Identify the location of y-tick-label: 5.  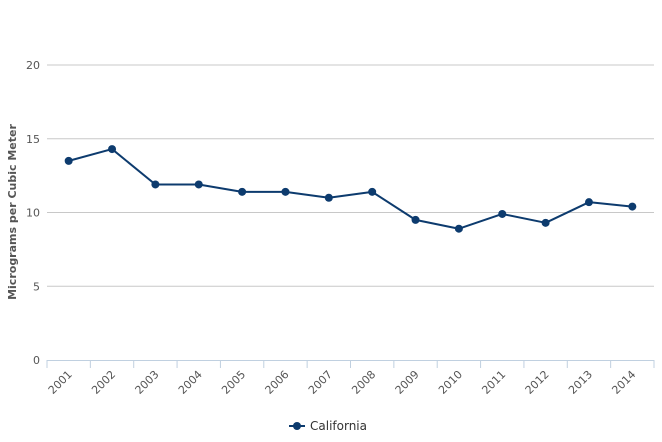
(36, 286).